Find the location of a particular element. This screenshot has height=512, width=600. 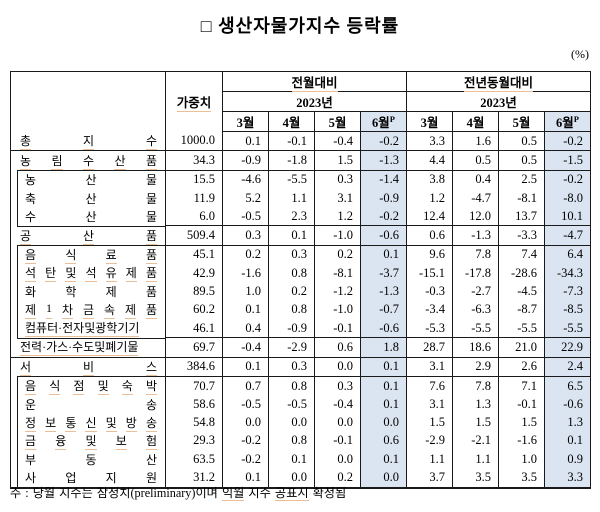

cell-weight: 34.3 is located at coordinates (194, 160).